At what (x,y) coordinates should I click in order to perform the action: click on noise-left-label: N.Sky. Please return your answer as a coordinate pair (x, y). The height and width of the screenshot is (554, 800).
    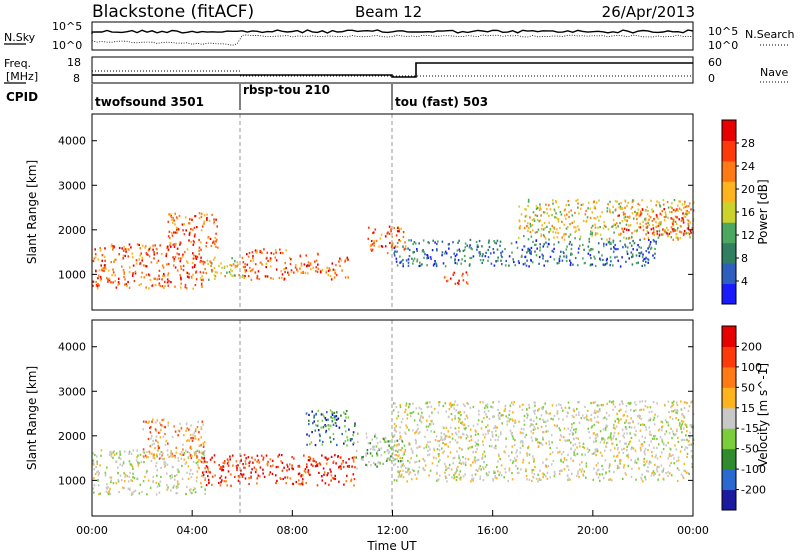
    Looking at the image, I should click on (20, 37).